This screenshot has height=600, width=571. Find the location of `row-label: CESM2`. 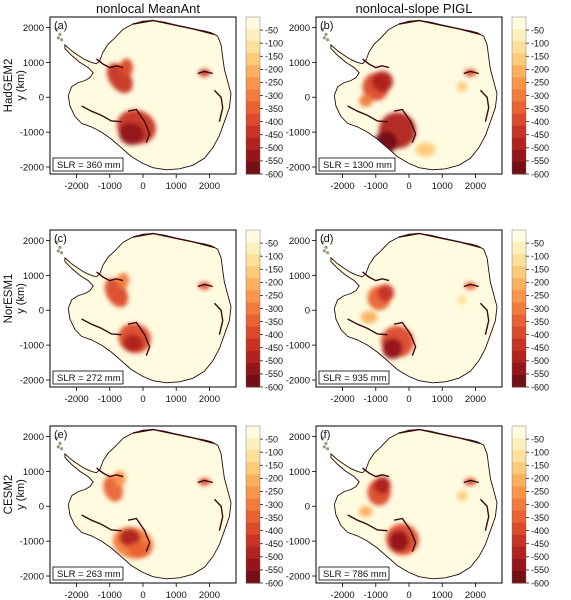

row-label: CESM2 is located at coordinates (9, 495).